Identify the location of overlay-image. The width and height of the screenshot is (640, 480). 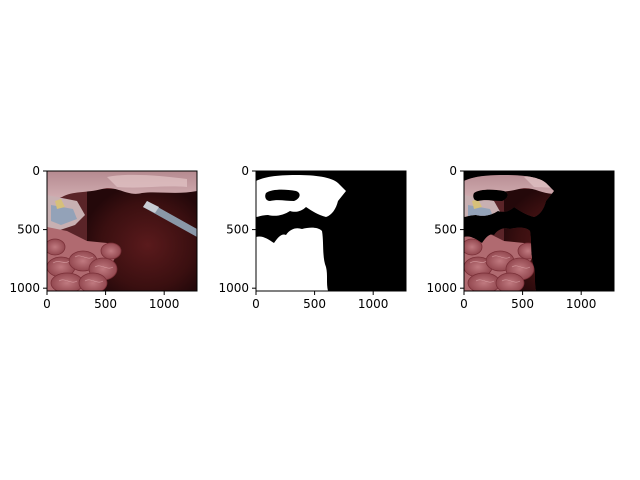
(539, 231).